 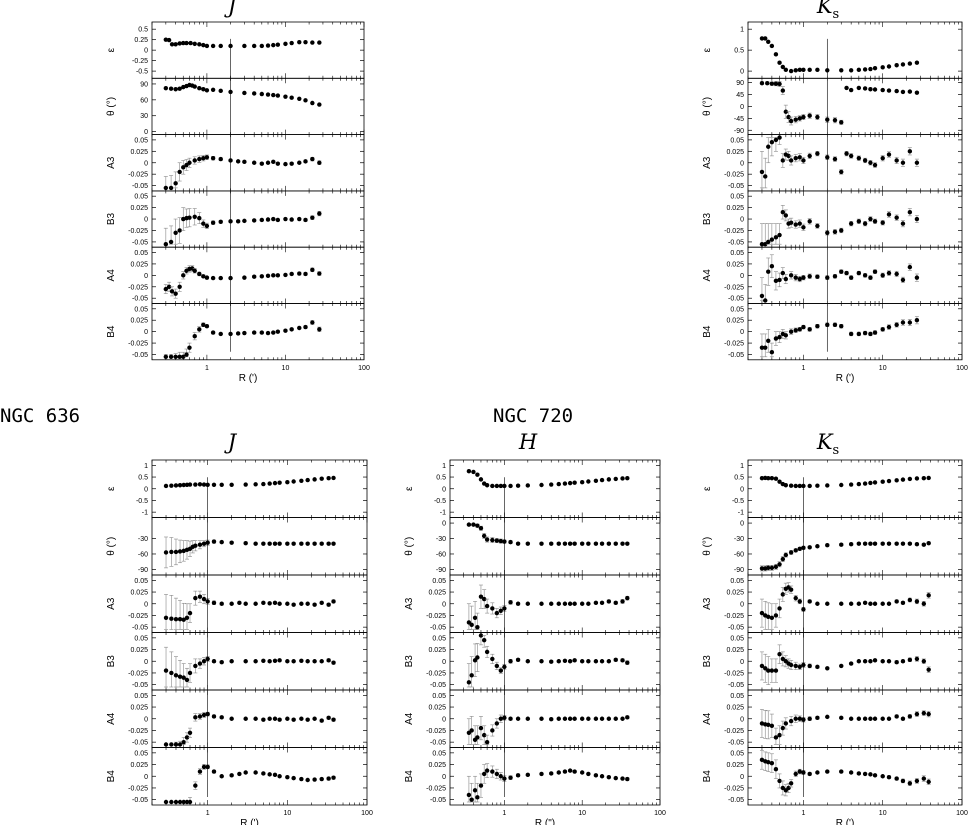 What do you see at coordinates (111, 331) in the screenshot?
I see `y-axis-label: B4` at bounding box center [111, 331].